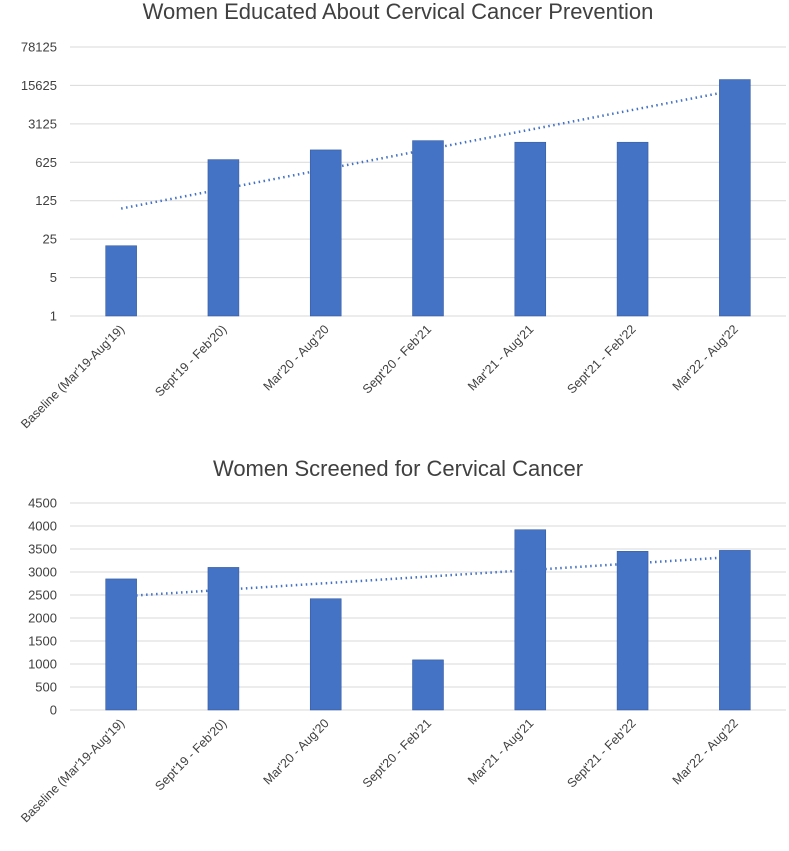  I want to click on trendline, so click(428, 149).